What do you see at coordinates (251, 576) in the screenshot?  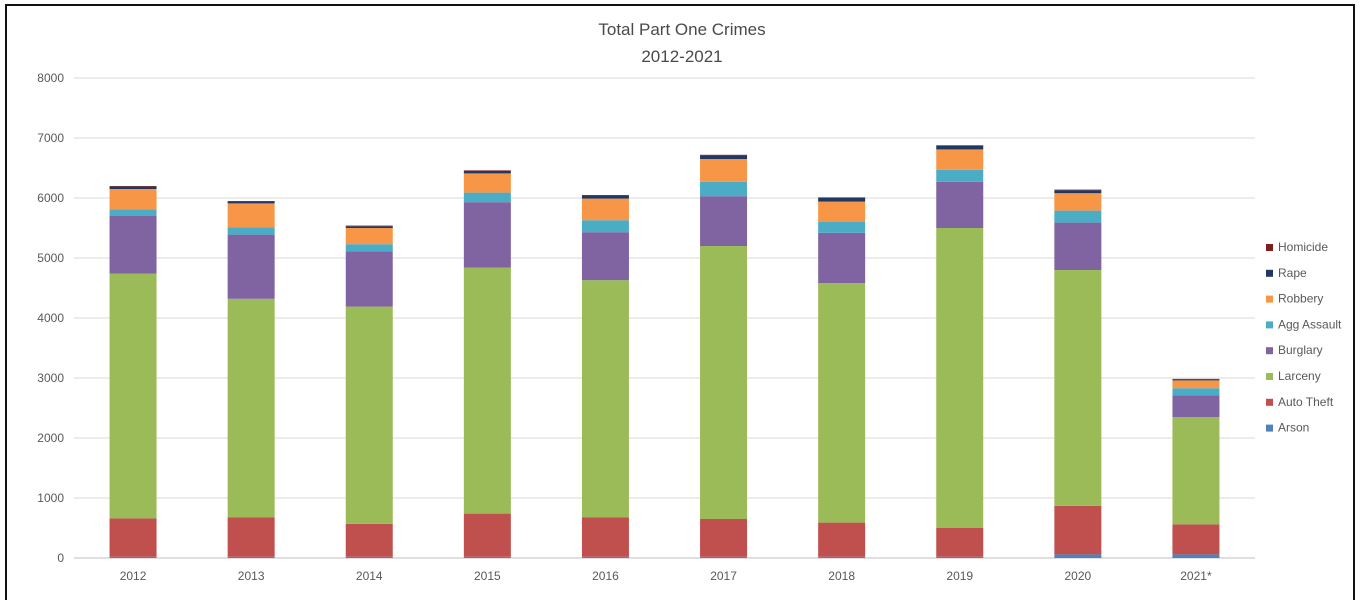 I see `x-tick-label: 2013` at bounding box center [251, 576].